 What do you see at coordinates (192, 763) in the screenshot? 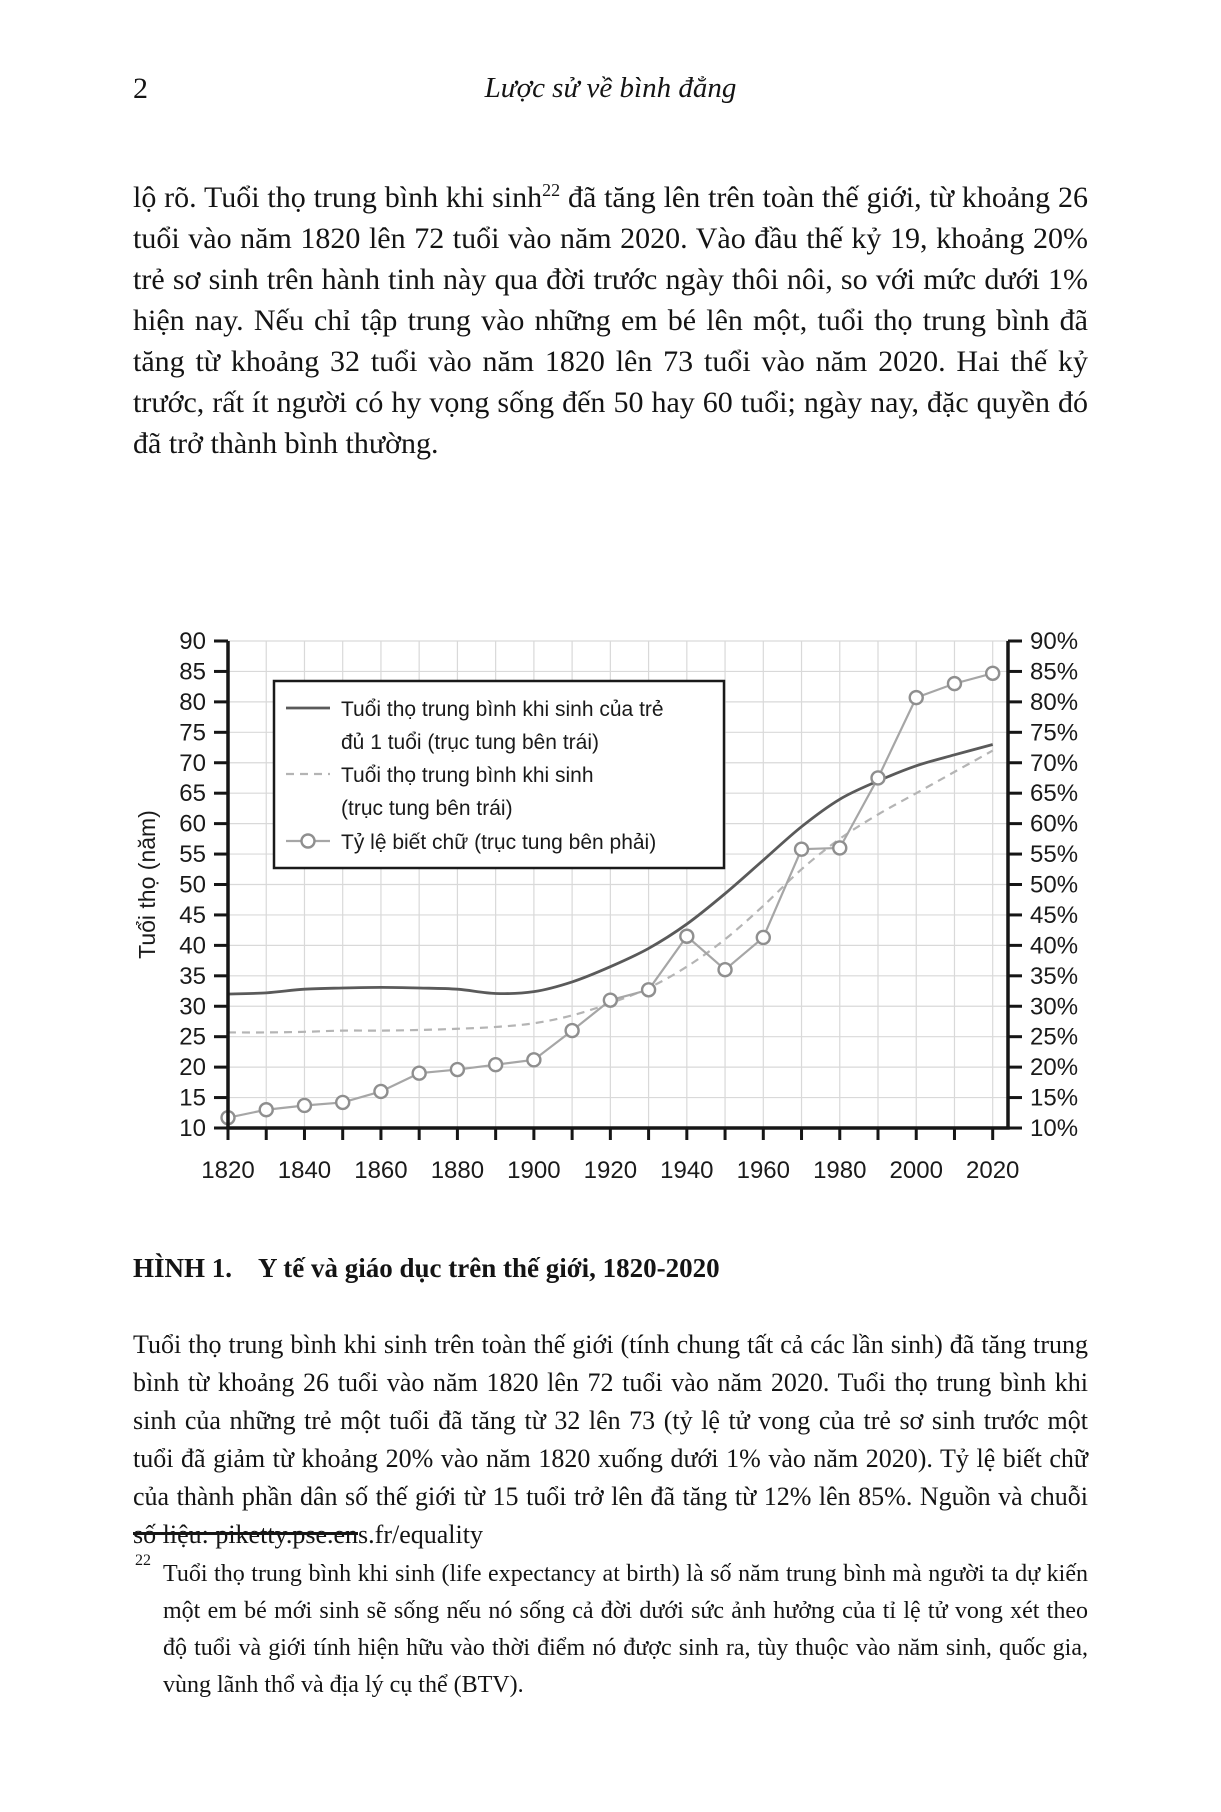
I see `svg-text: 70` at bounding box center [192, 763].